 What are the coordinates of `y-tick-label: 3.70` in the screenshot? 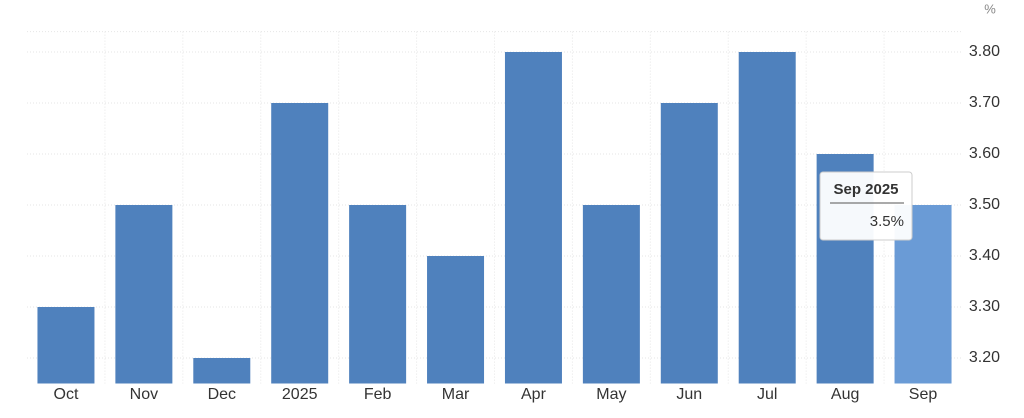 It's located at (984, 102).